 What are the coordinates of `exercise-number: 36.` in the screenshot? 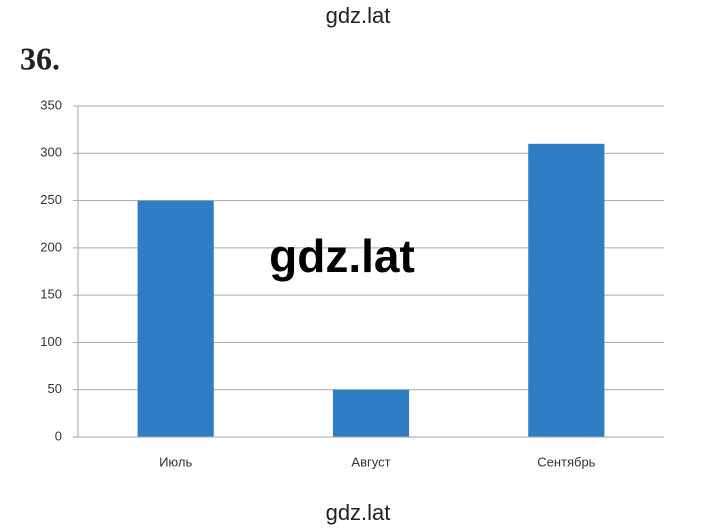 It's located at (40, 58).